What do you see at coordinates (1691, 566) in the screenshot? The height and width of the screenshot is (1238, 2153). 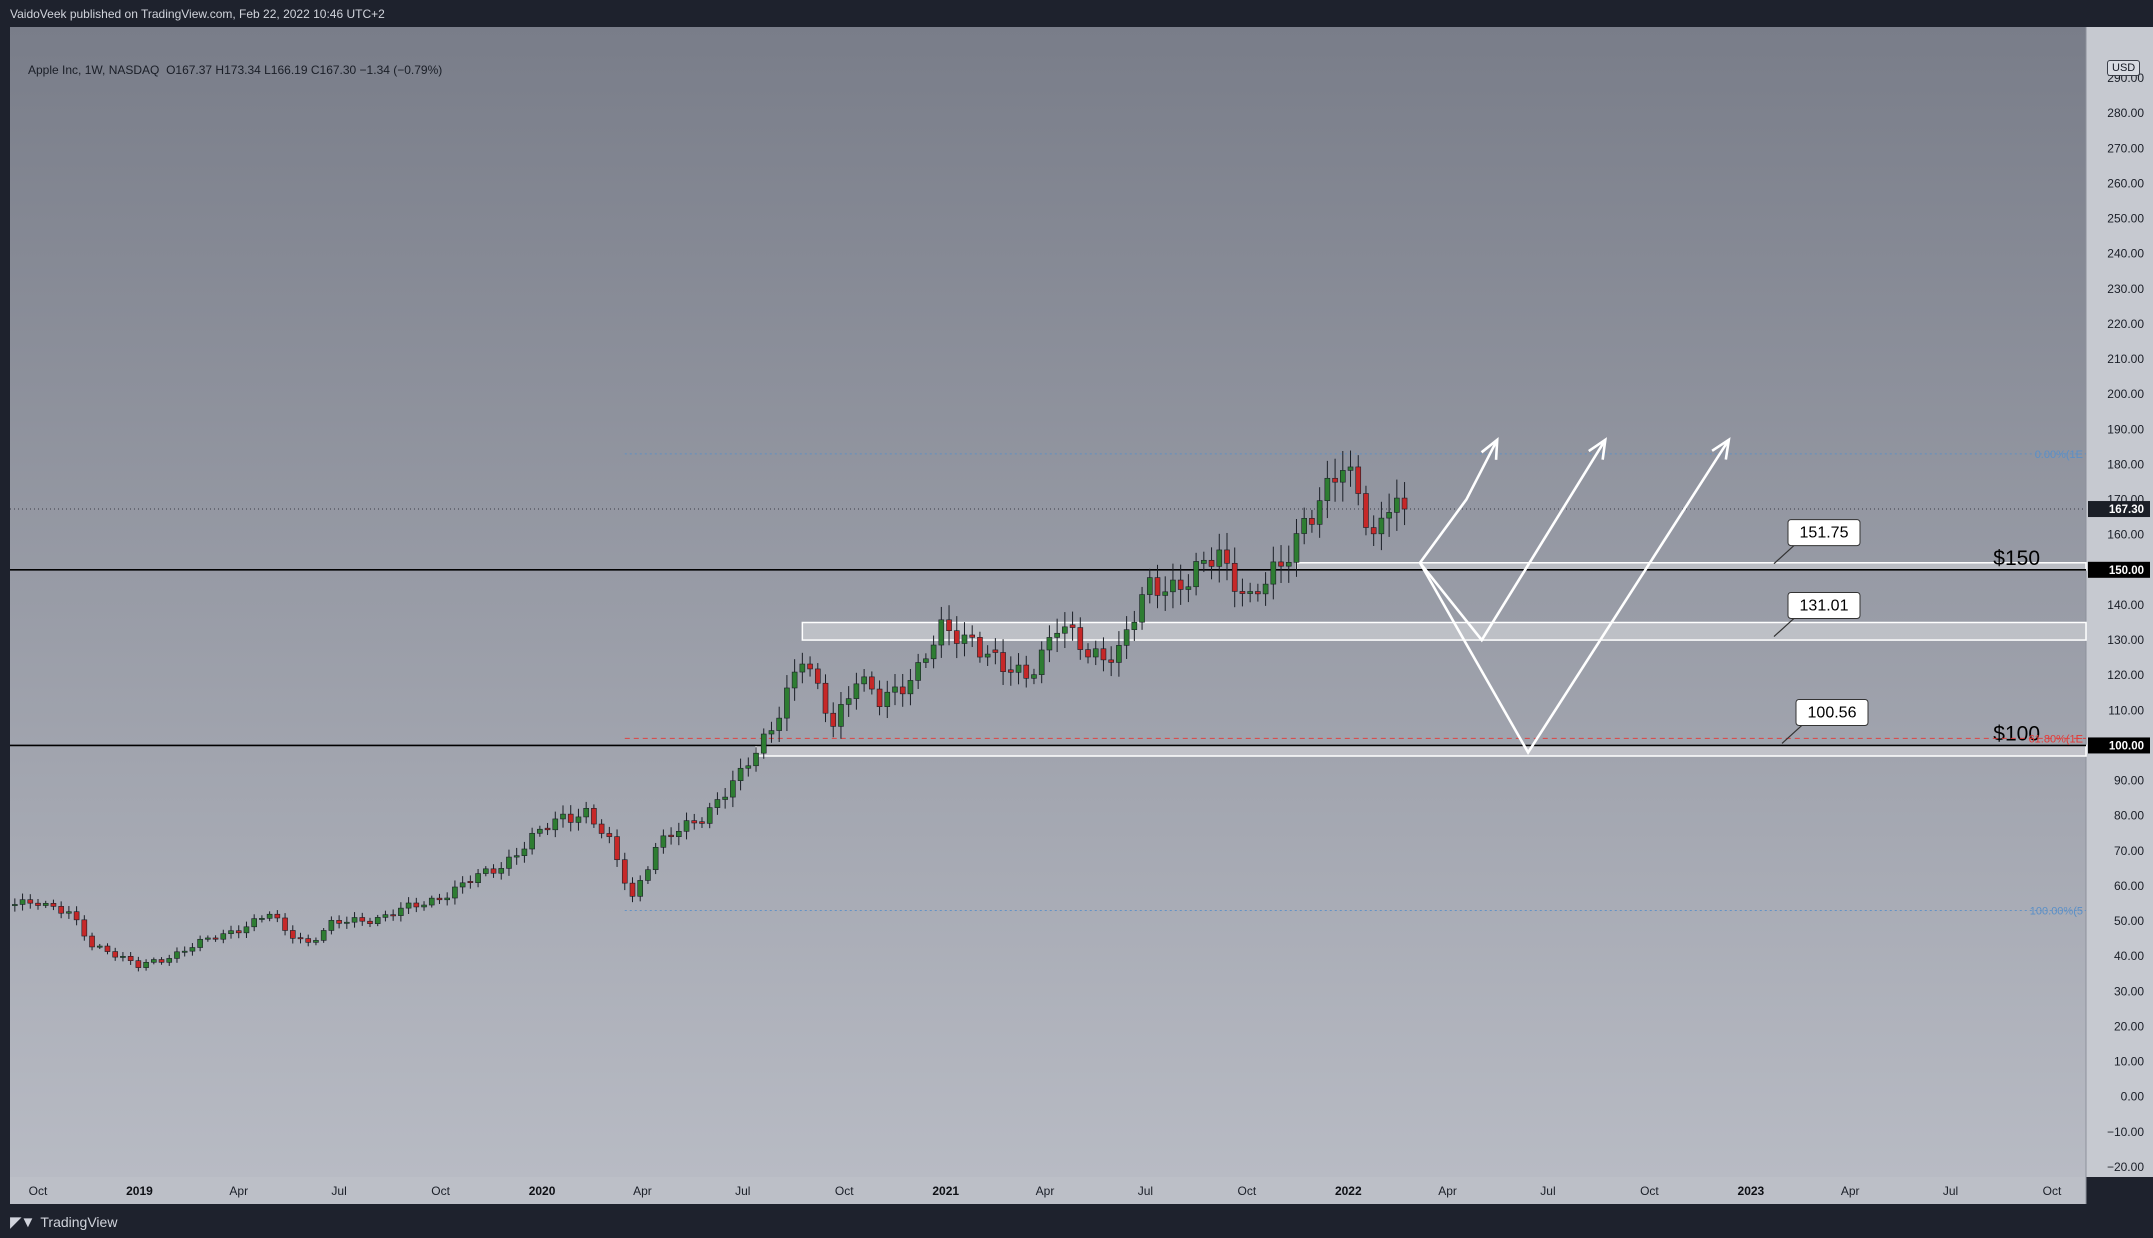 I see `support-zone` at bounding box center [1691, 566].